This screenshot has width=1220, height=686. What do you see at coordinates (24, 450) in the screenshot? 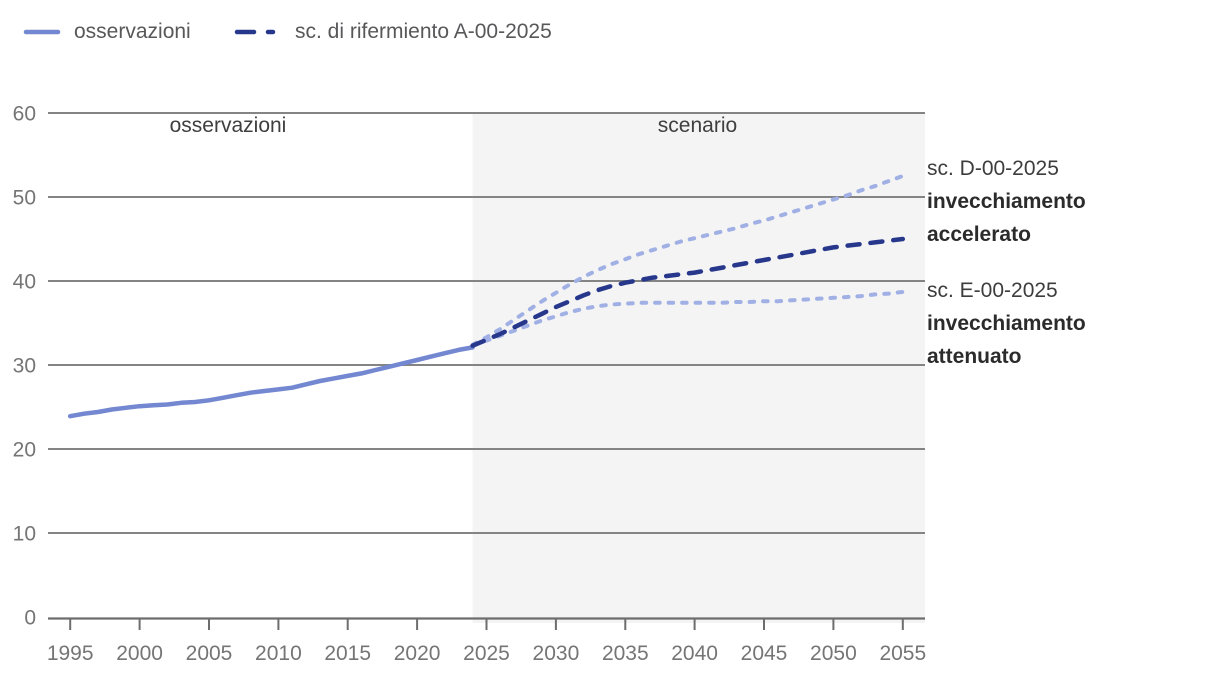
I see `y-tick-label: 20` at bounding box center [24, 450].